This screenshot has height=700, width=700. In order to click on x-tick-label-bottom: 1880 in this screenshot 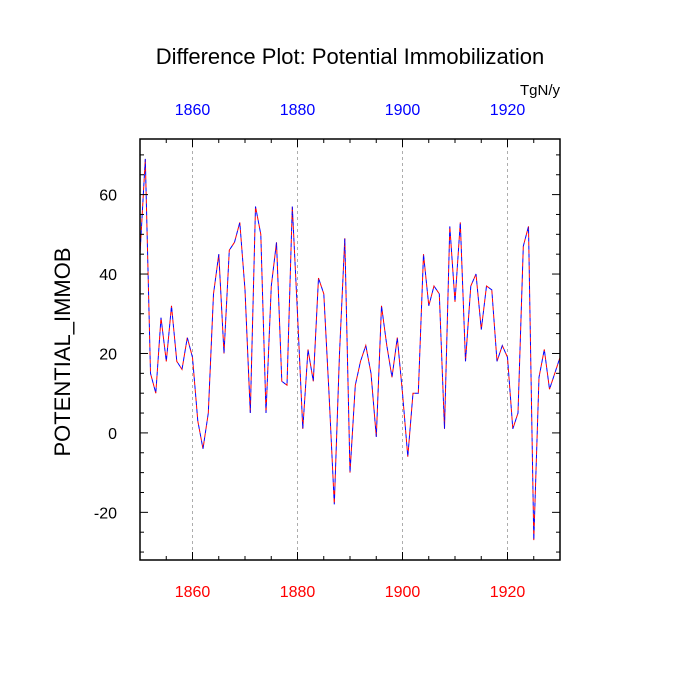, I will do `click(298, 592)`.